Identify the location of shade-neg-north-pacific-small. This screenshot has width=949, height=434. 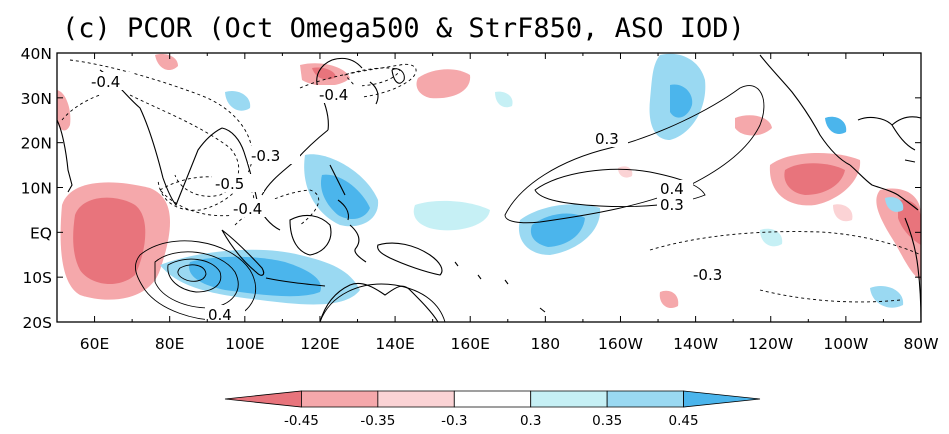
(753, 125).